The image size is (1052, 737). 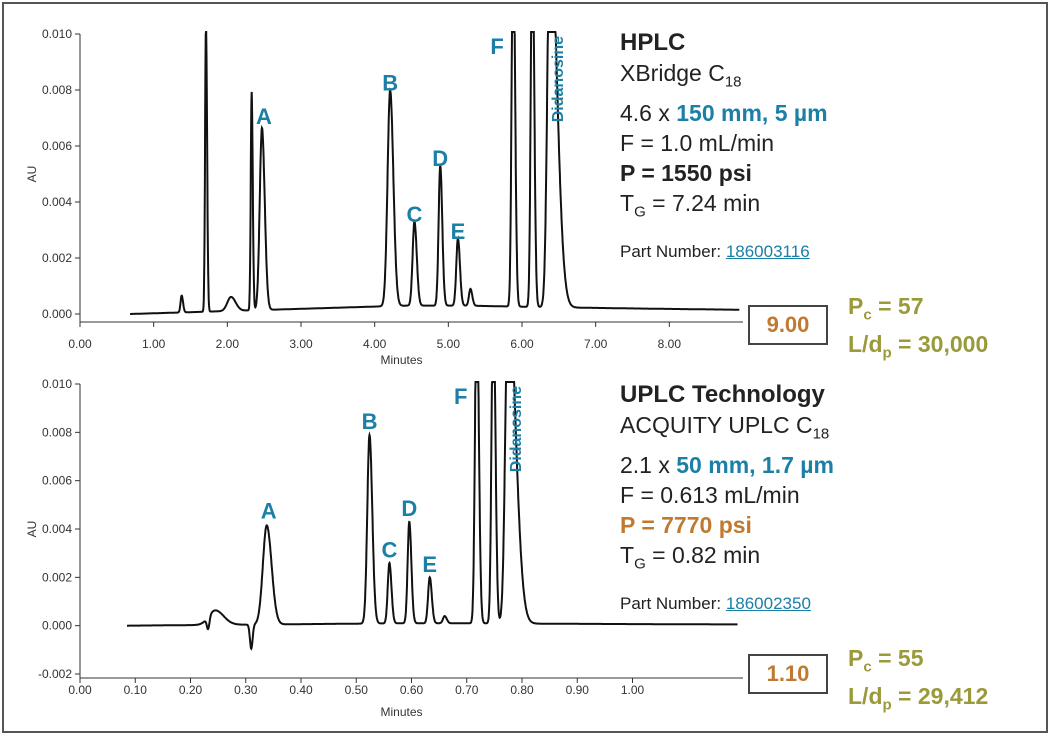 I want to click on uplc-peak-label-f: F, so click(x=460, y=396).